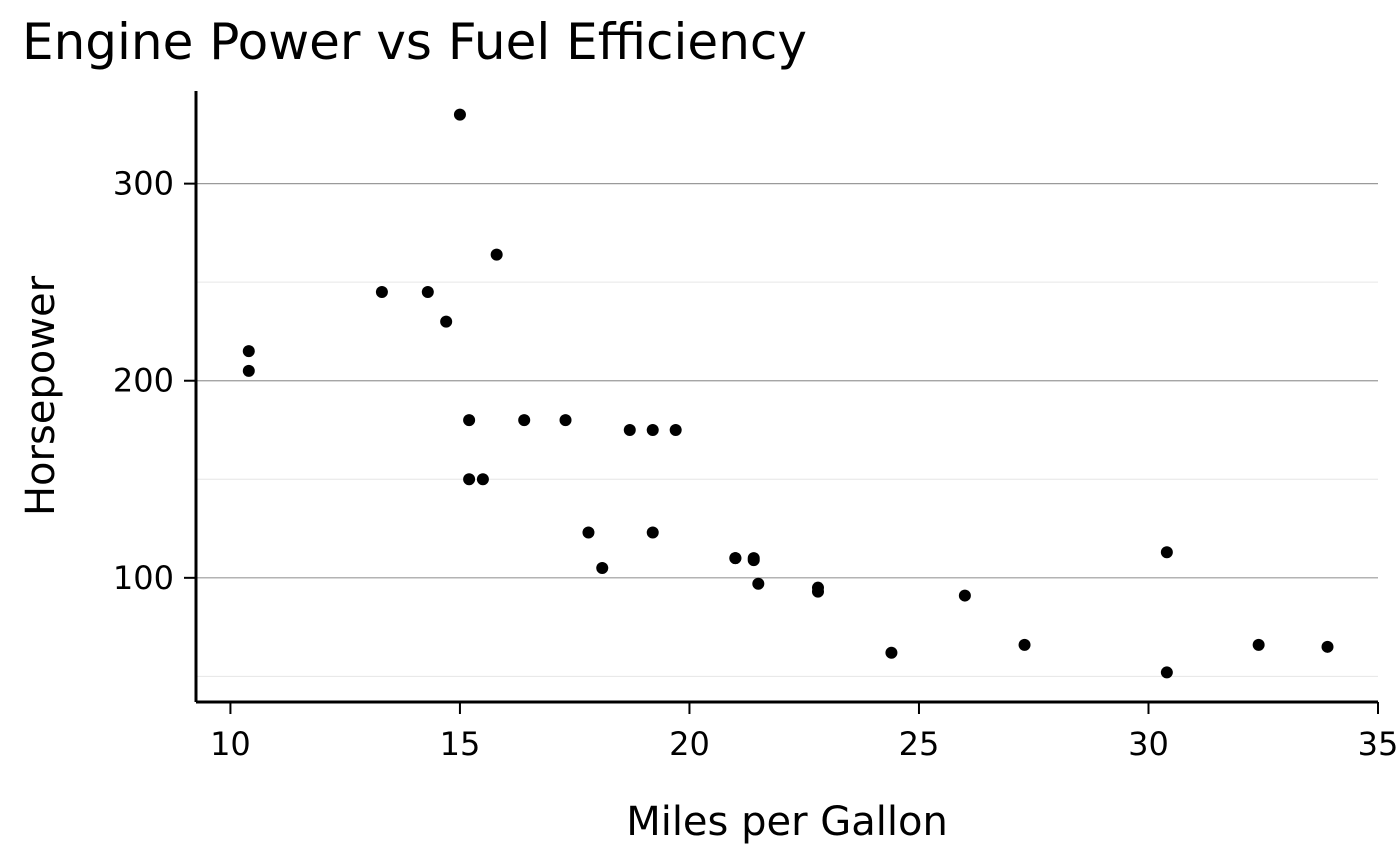  I want to click on x-tick-label: 25, so click(919, 744).